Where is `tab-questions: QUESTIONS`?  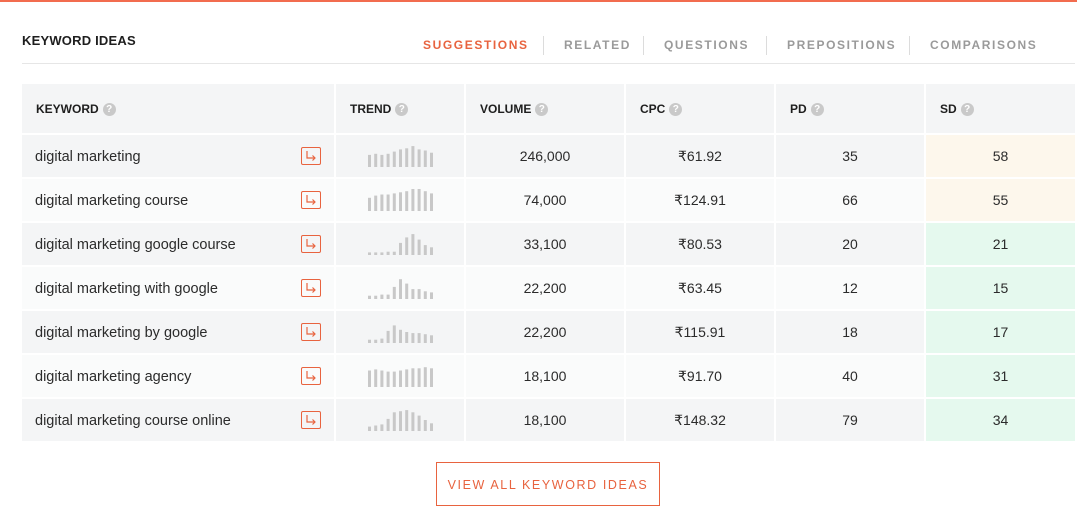
tab-questions: QUESTIONS is located at coordinates (707, 45).